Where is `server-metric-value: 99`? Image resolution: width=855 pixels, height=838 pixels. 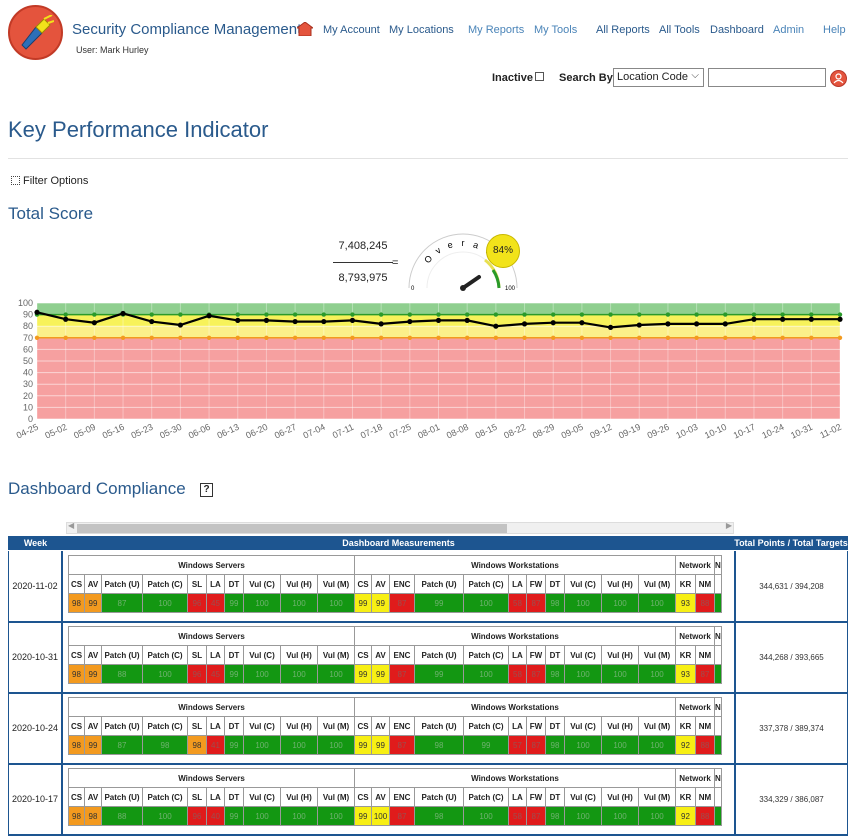 server-metric-value: 99 is located at coordinates (234, 745).